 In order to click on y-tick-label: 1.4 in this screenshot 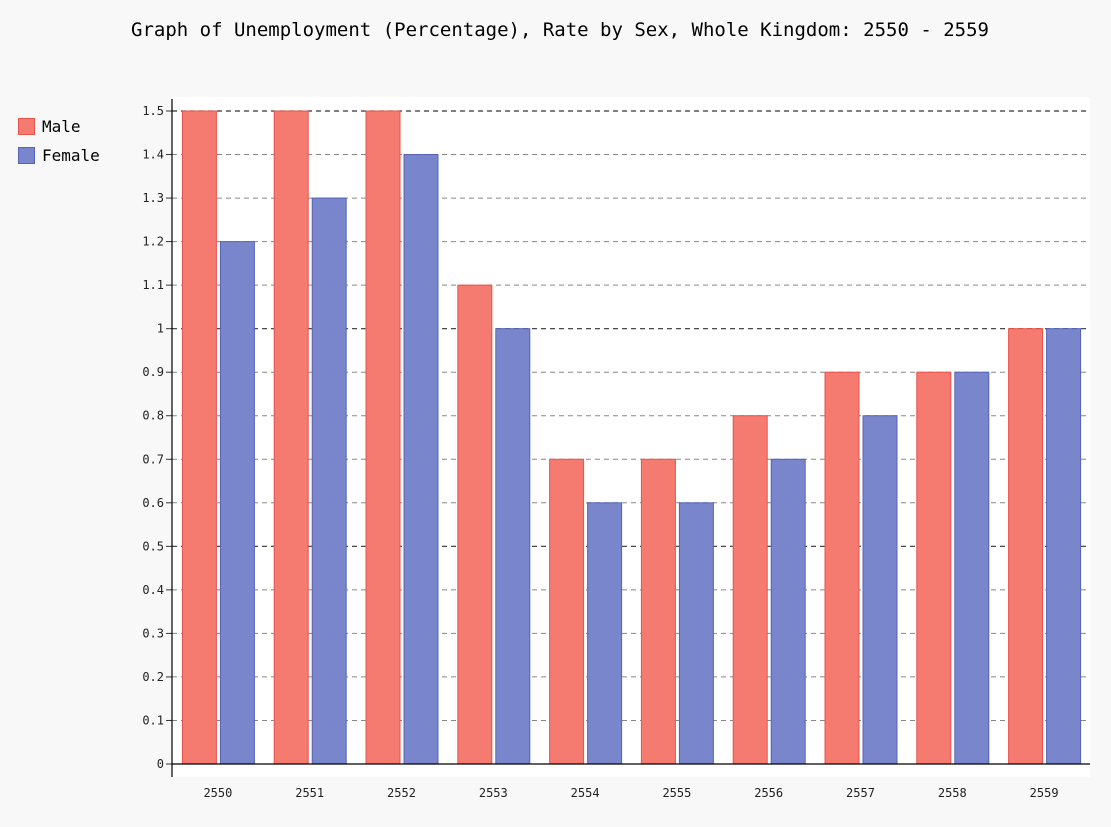, I will do `click(153, 155)`.